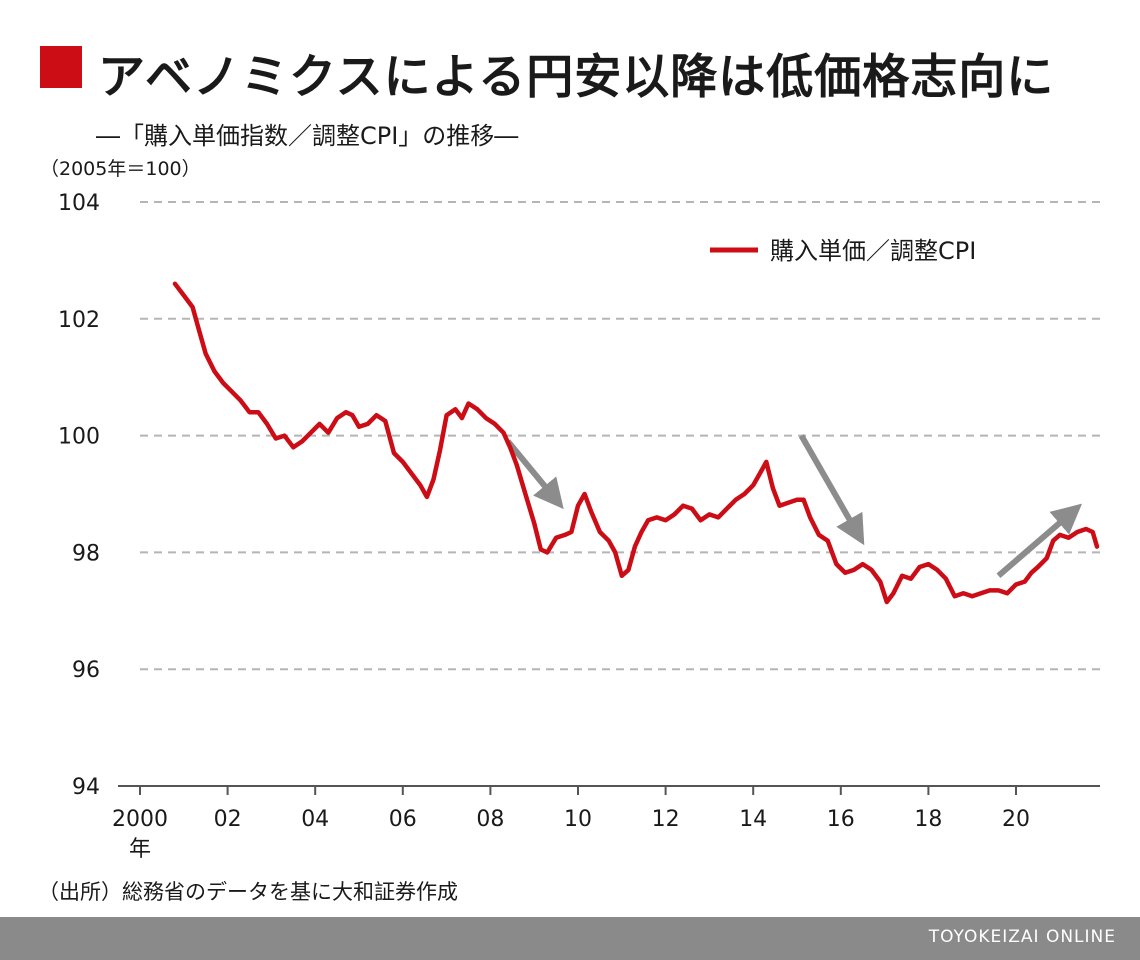 Image resolution: width=1140 pixels, height=960 pixels. Describe the element at coordinates (140, 849) in the screenshot. I see `x-axis-unit-label: 年` at that location.